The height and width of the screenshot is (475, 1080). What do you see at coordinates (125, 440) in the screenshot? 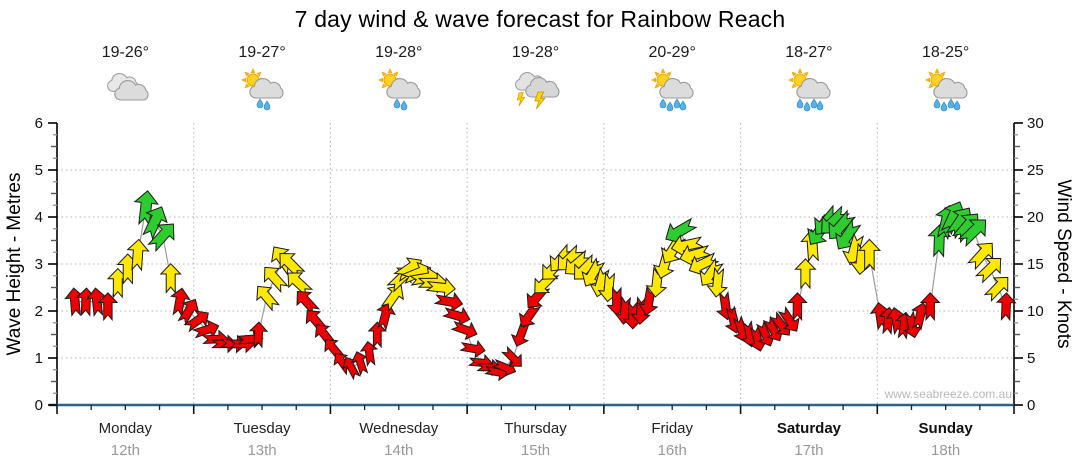
I see `day-label: Monday 12th` at bounding box center [125, 440].